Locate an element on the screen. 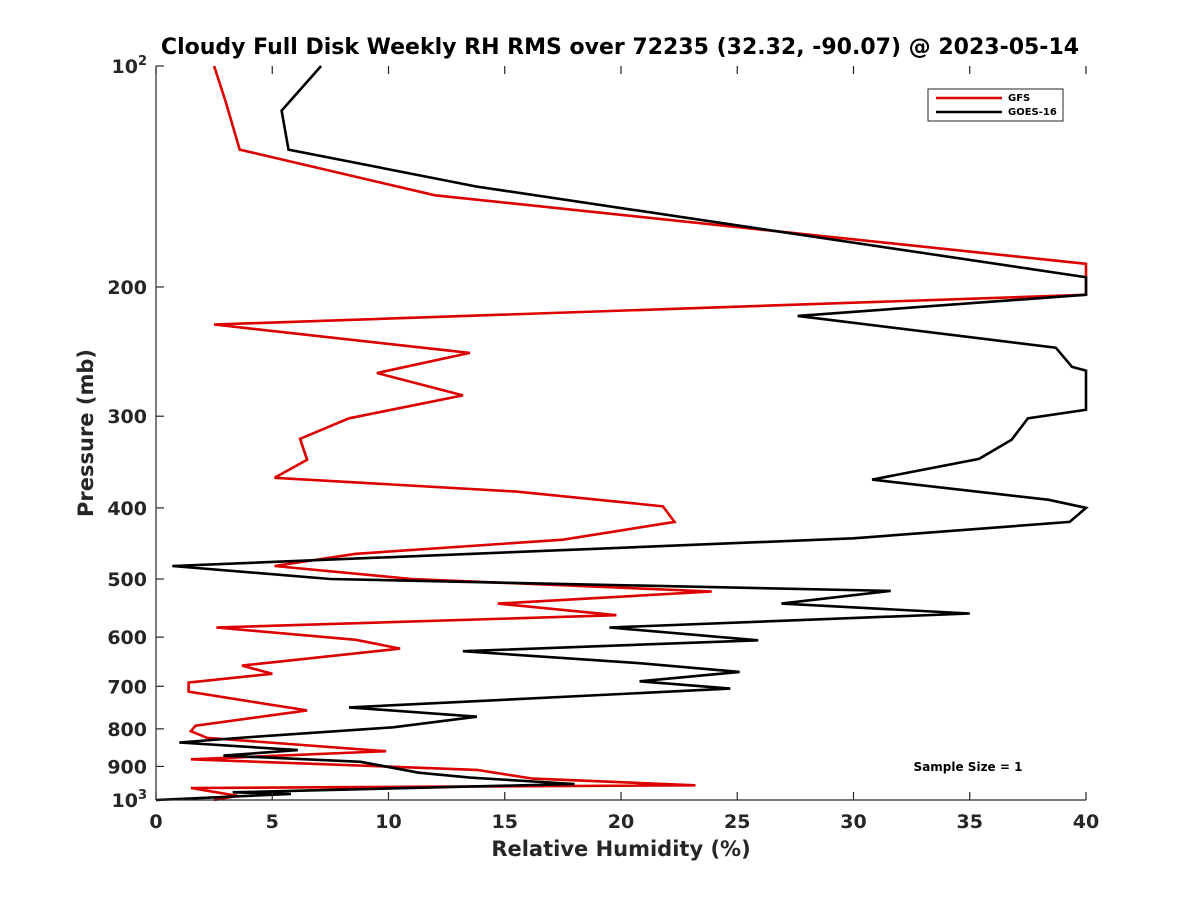 This screenshot has height=900, width=1200. y-tick-label: 400 is located at coordinates (127, 509).